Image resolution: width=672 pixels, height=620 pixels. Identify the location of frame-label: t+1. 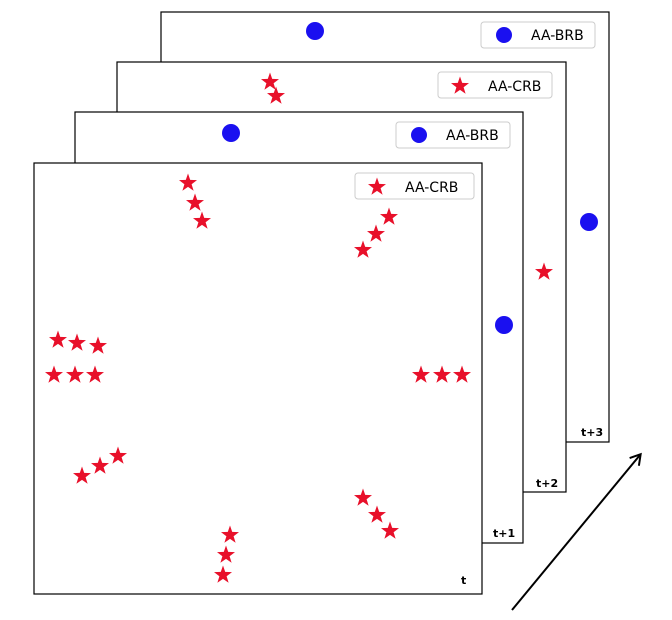
(504, 533).